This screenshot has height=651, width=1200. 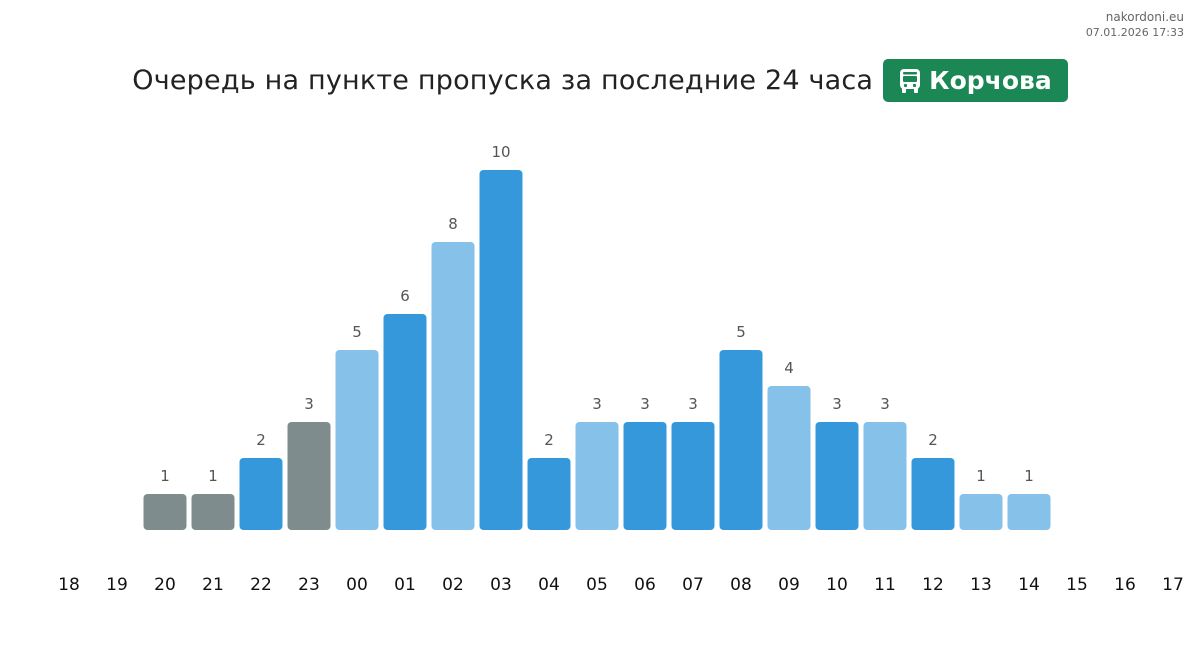 I want to click on bar-value-label-09: 4, so click(x=789, y=368).